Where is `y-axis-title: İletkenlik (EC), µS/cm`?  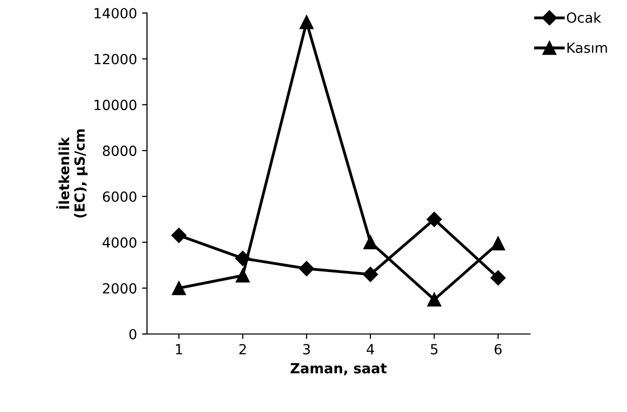 y-axis-title: İletkenlik (EC), µS/cm is located at coordinates (72, 173).